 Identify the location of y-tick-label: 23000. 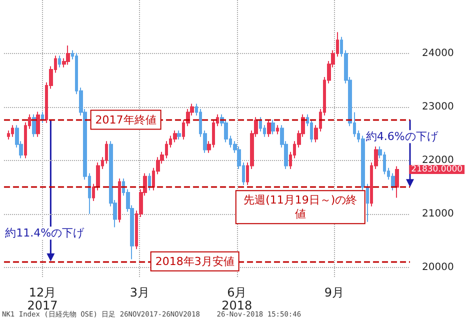
(438, 106).